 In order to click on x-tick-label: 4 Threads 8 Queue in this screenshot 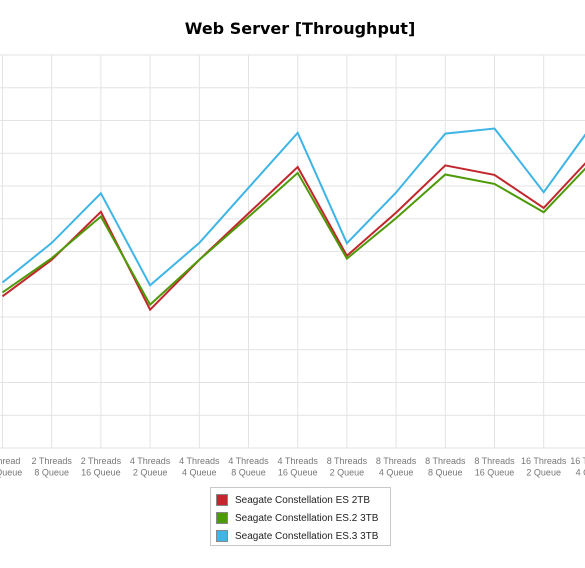, I will do `click(248, 467)`.